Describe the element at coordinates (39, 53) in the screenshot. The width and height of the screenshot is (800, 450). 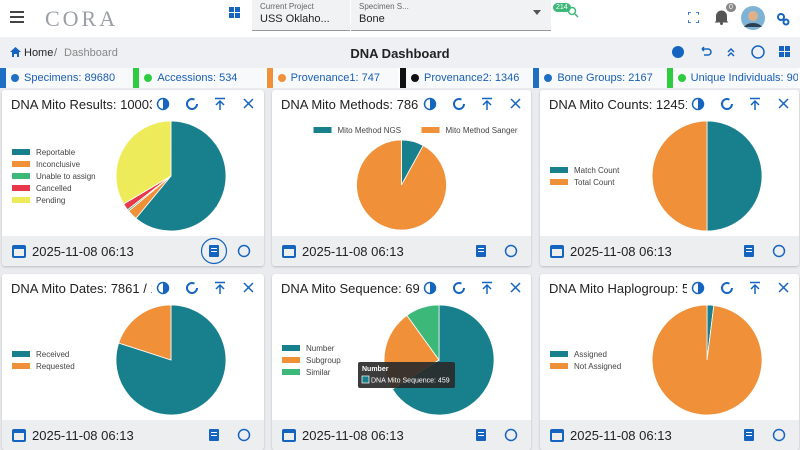
I see `breadcrumb-home: Home` at that location.